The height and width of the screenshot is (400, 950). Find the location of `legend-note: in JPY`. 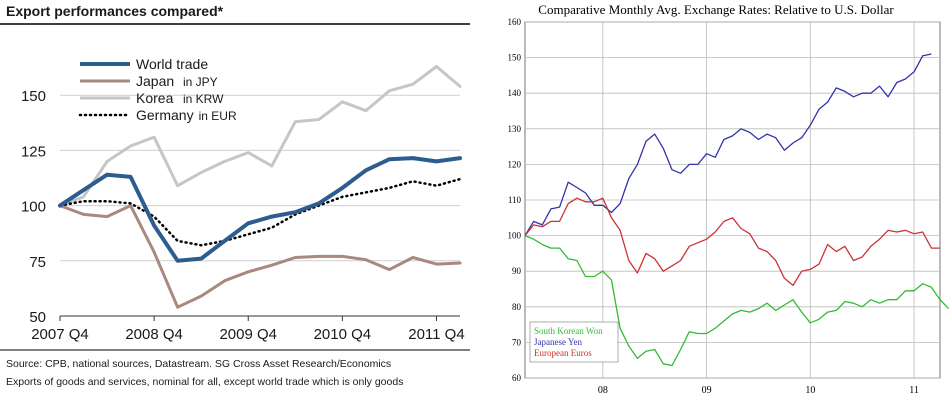

legend-note: in JPY is located at coordinates (200, 82).